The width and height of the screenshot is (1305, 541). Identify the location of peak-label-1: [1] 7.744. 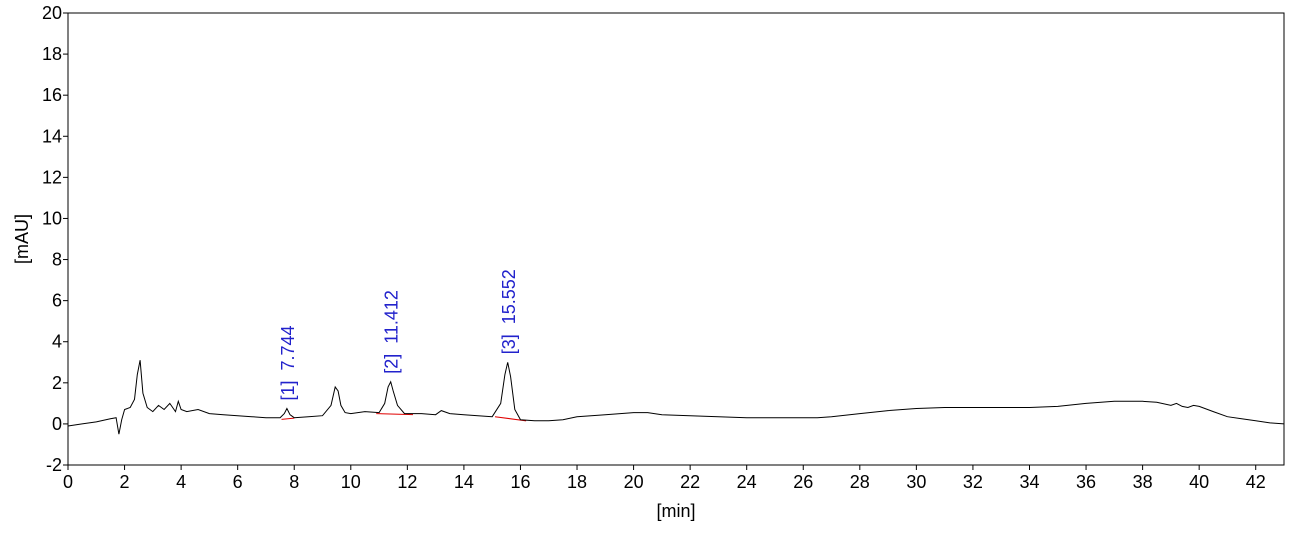
(288, 362).